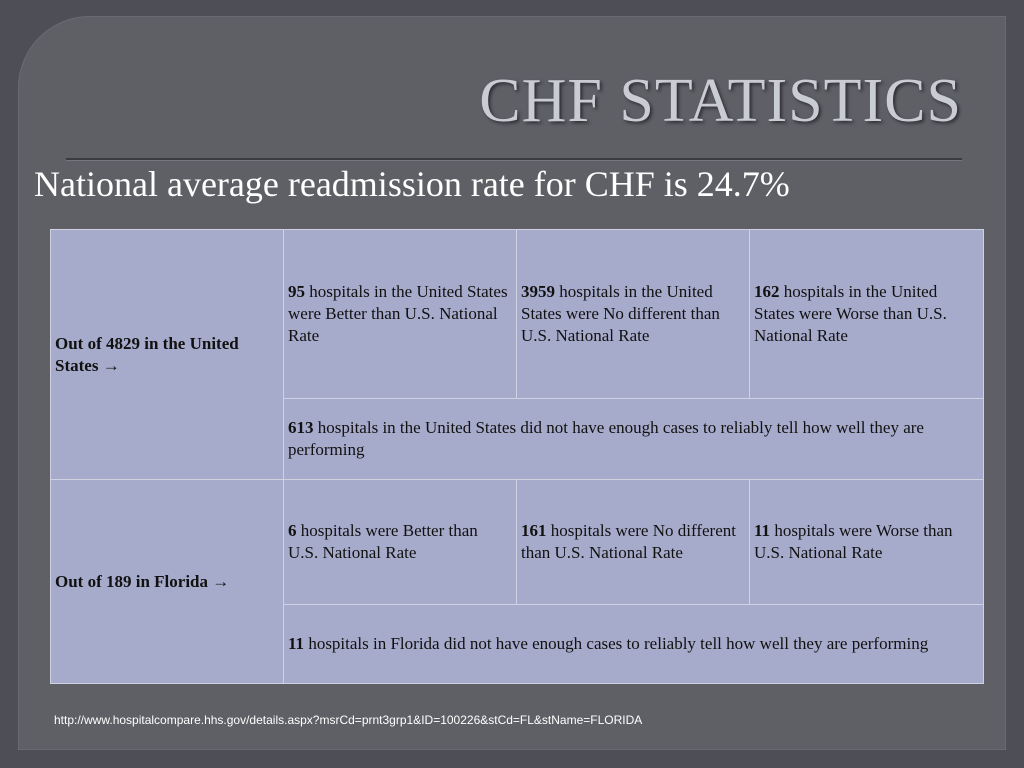 The image size is (1024, 768). What do you see at coordinates (292, 530) in the screenshot?
I see `florida-better-count: 6` at bounding box center [292, 530].